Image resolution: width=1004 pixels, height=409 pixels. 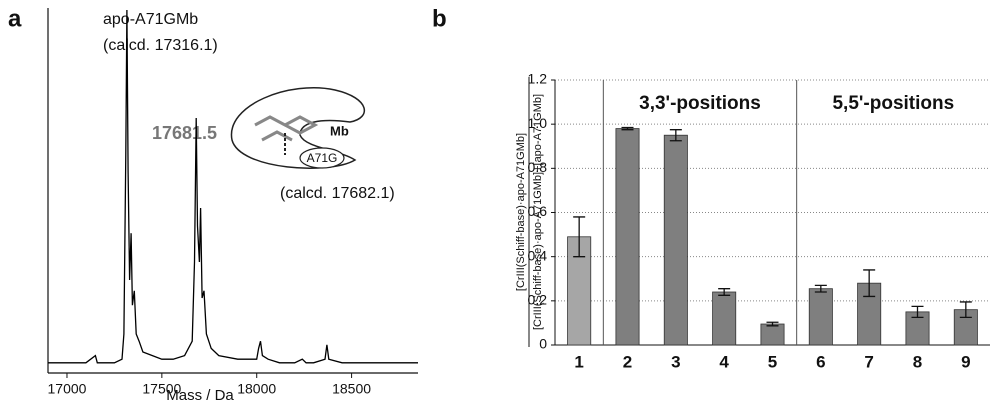 What do you see at coordinates (724, 361) in the screenshot?
I see `x-tick-label: 4` at bounding box center [724, 361].